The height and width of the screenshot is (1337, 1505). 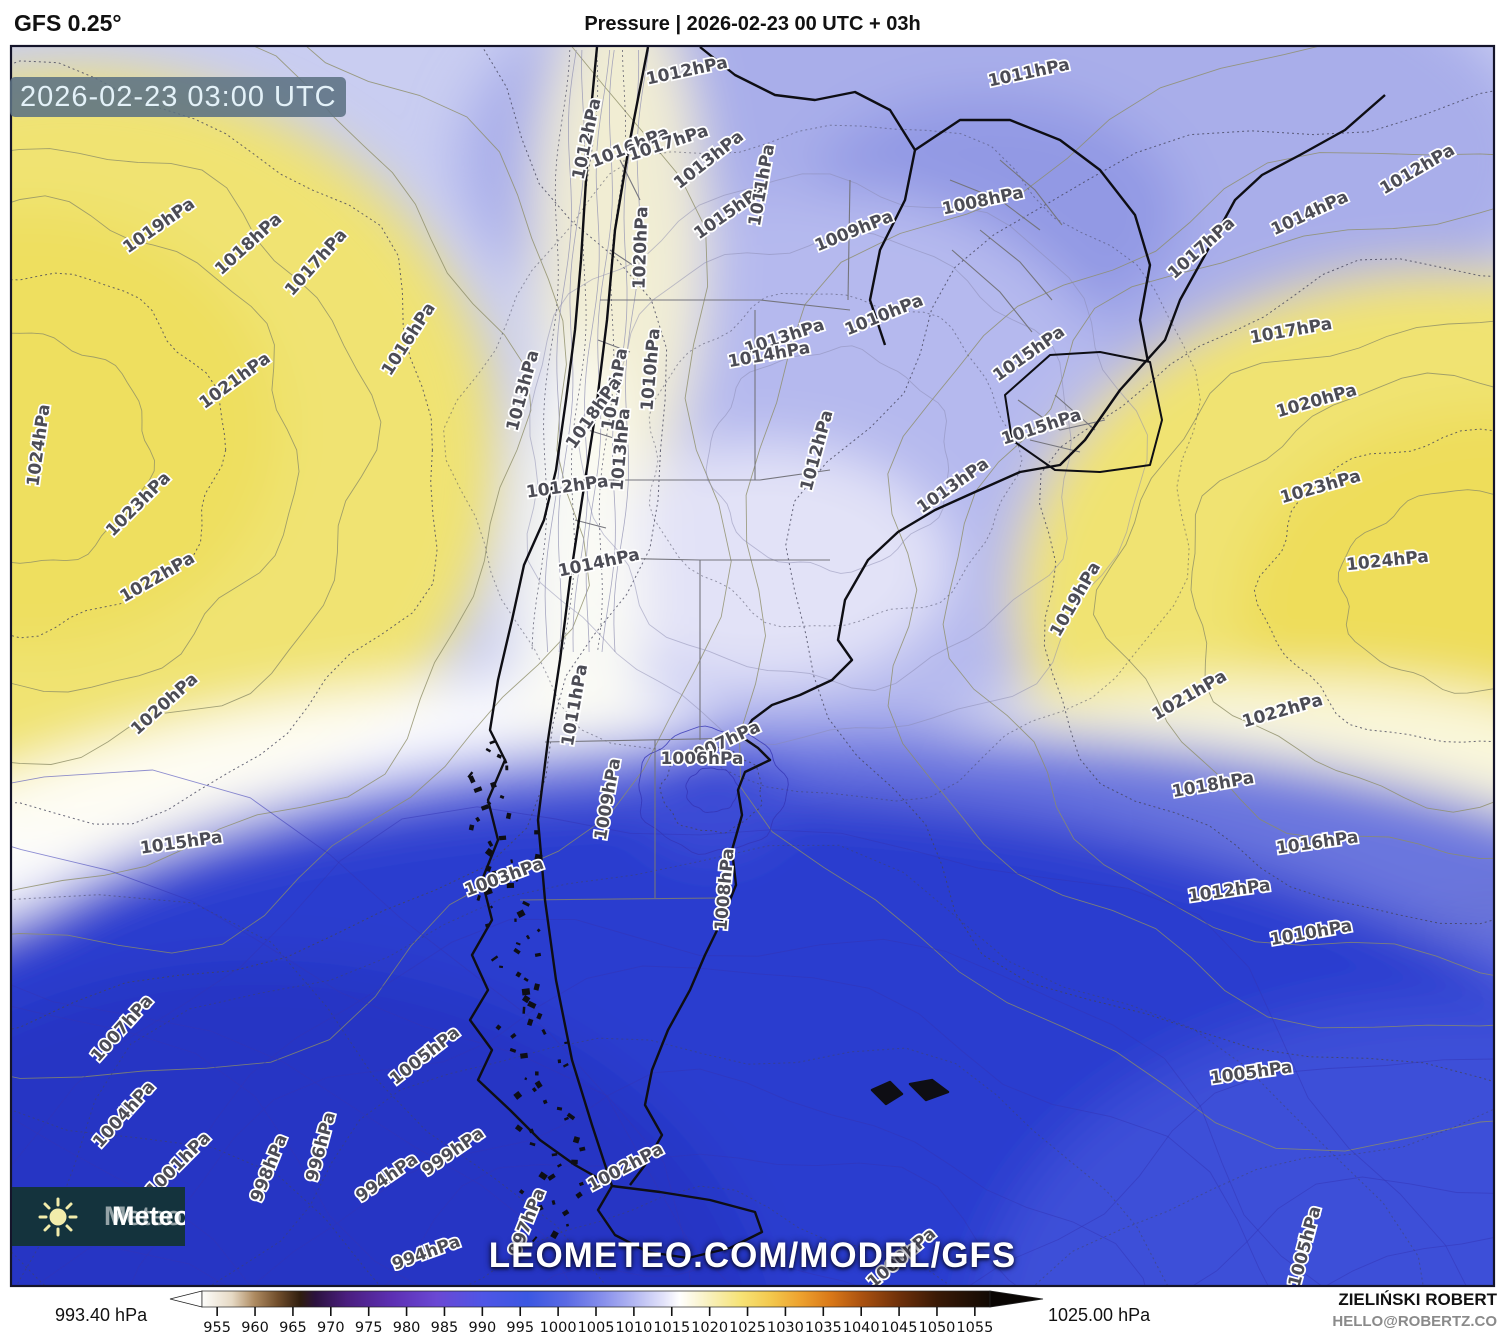 What do you see at coordinates (407, 1328) in the screenshot?
I see `legend-tick-label: 980` at bounding box center [407, 1328].